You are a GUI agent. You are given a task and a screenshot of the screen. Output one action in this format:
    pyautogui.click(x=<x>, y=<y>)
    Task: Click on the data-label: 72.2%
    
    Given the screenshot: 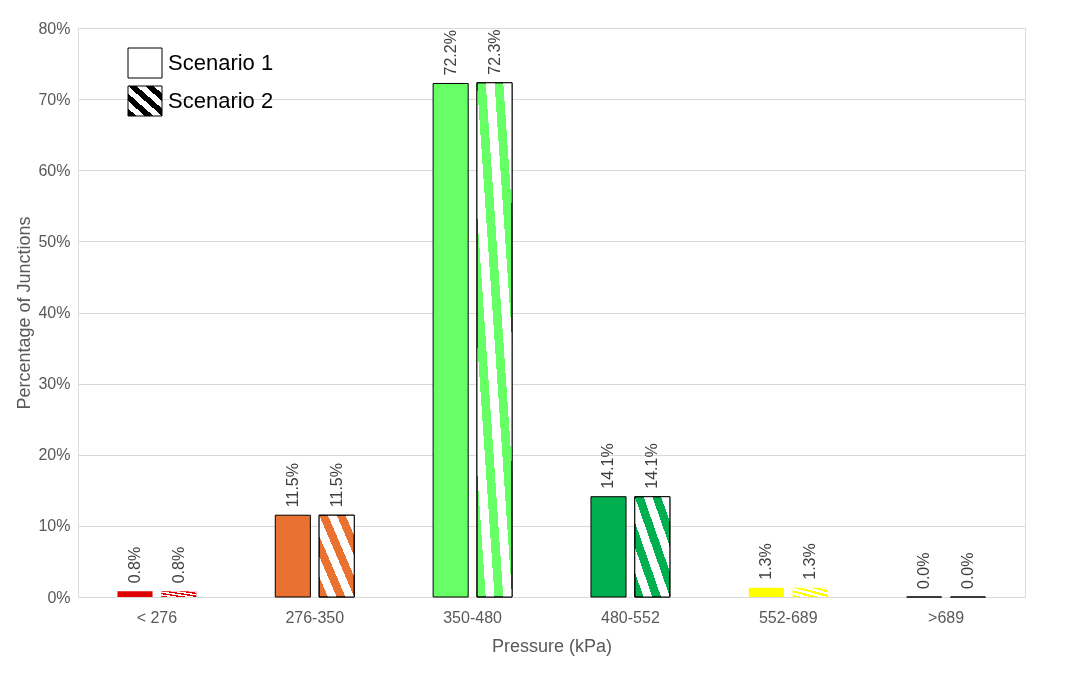 What is the action you would take?
    pyautogui.click(x=450, y=53)
    